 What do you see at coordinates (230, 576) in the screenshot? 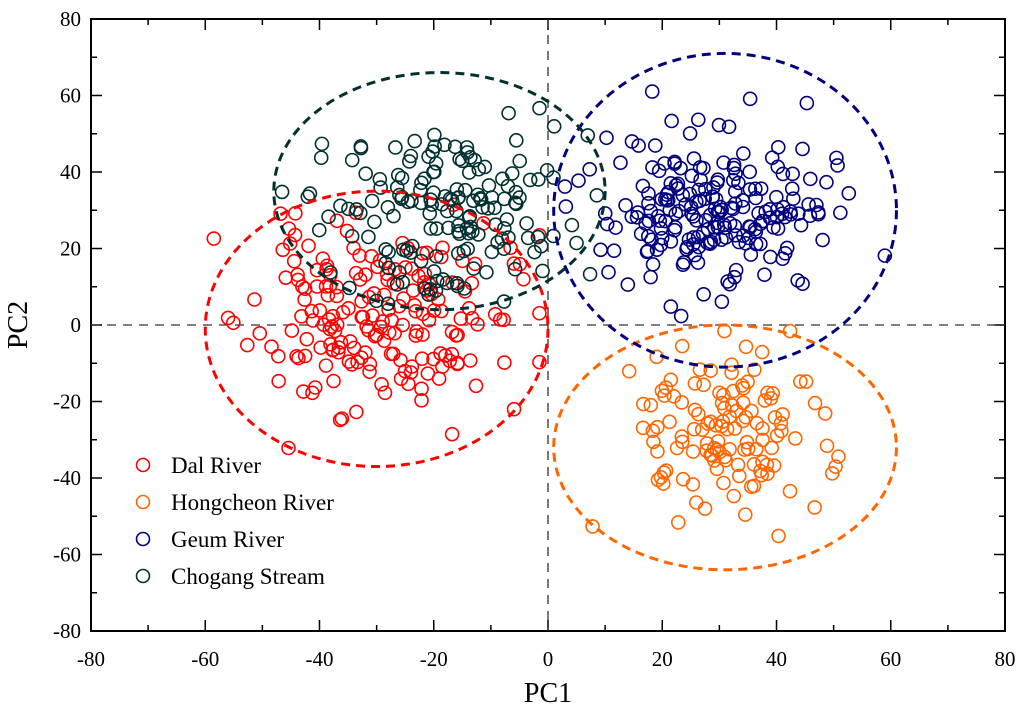
I see `legend-item: Chogang Stream` at bounding box center [230, 576].